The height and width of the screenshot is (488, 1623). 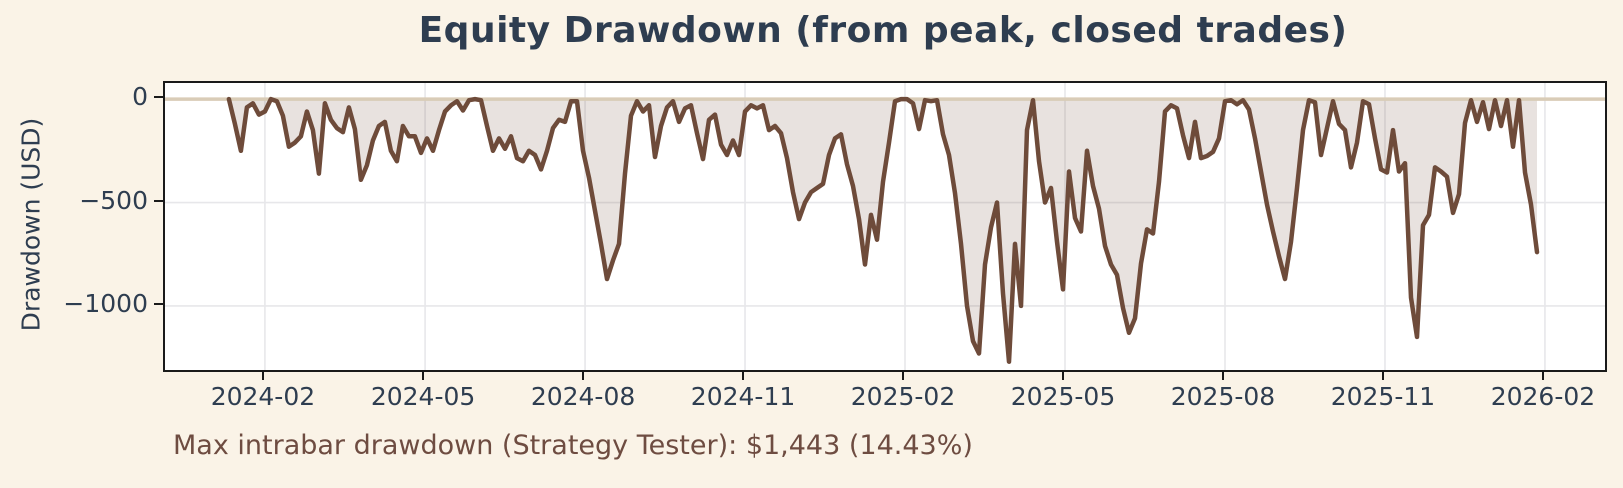 I want to click on x-tick-label: 2024-08, so click(x=583, y=396).